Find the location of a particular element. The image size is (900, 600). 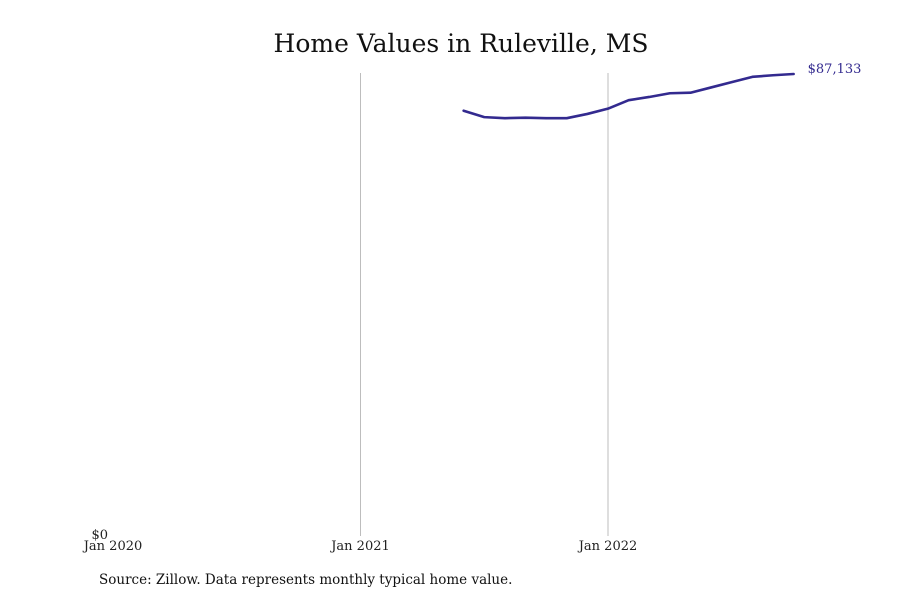

y-tick-label: $0 is located at coordinates (99, 535).